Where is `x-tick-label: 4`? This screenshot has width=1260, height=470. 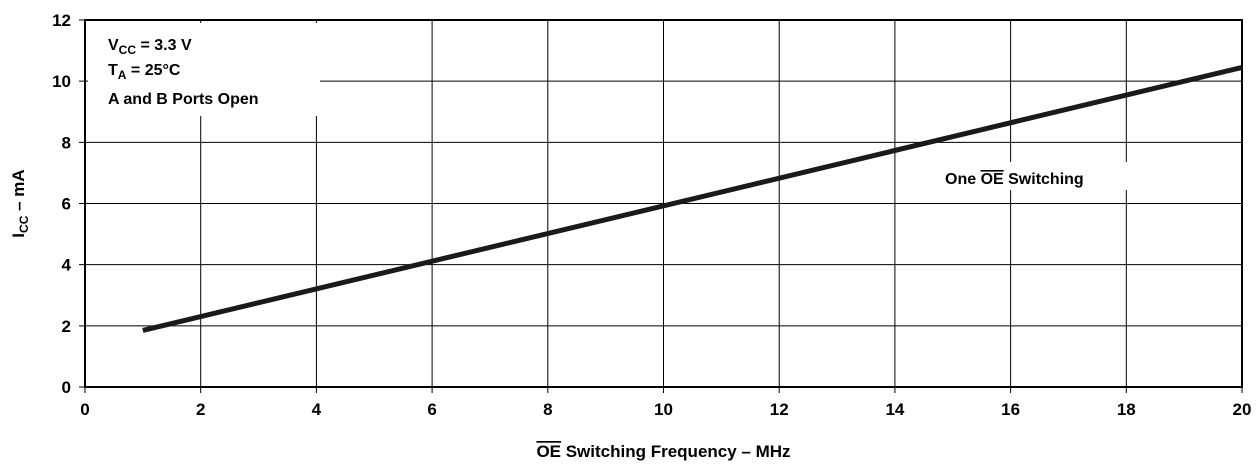
x-tick-label: 4 is located at coordinates (317, 409).